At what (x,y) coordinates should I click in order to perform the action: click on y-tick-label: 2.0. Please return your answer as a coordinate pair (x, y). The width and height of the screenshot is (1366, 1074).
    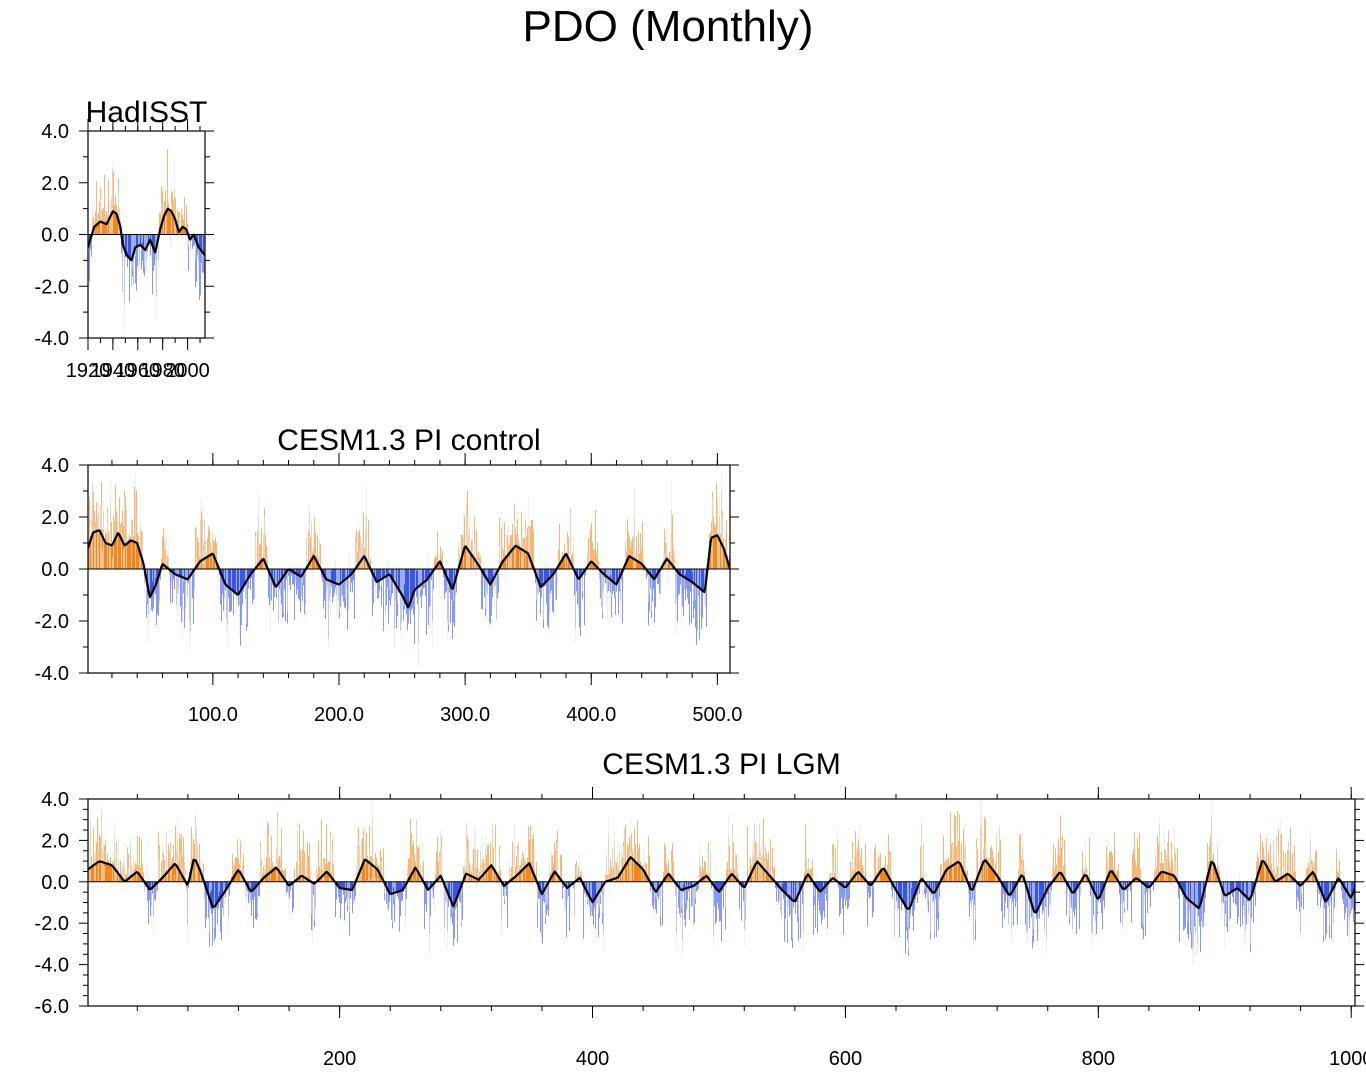
    Looking at the image, I should click on (55, 518).